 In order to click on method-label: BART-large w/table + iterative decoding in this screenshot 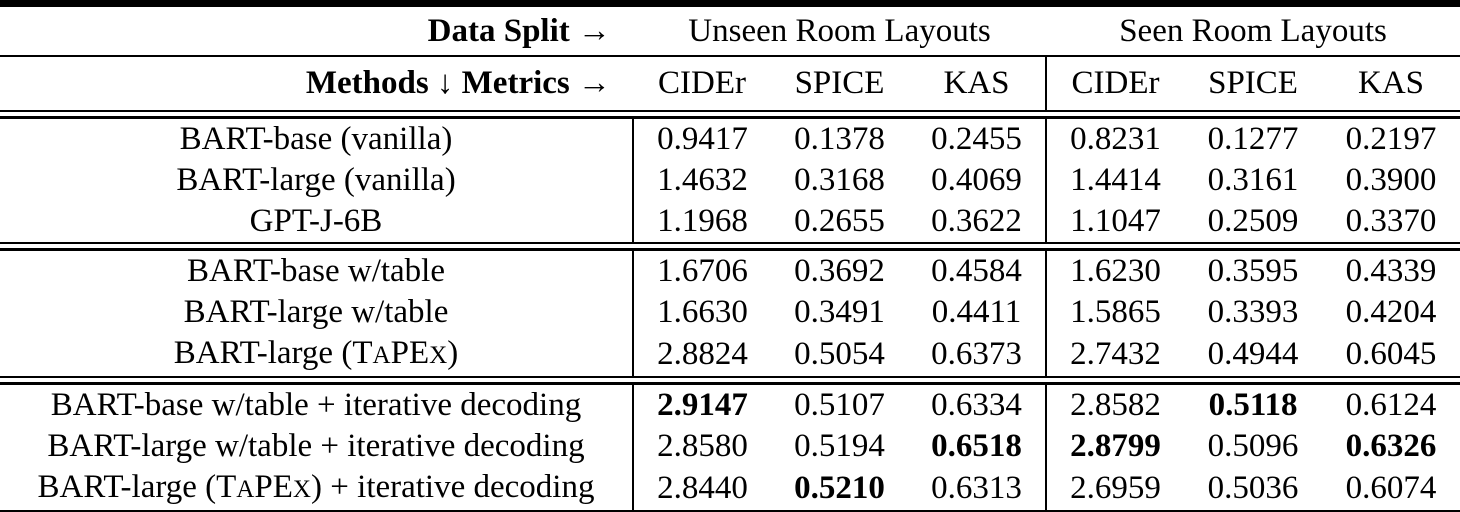, I will do `click(316, 446)`.